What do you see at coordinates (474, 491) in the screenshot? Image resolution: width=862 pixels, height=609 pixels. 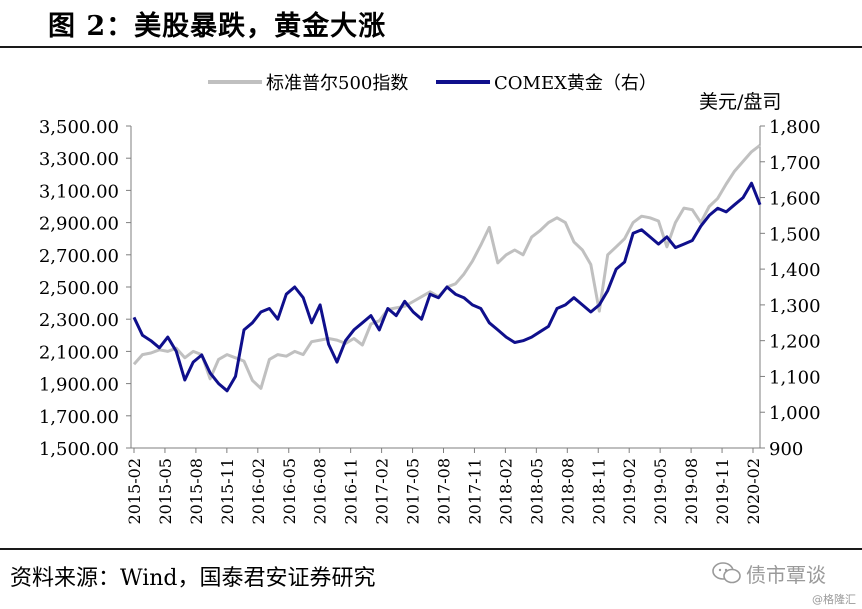 I see `x-tick-label: 2017-11` at bounding box center [474, 491].